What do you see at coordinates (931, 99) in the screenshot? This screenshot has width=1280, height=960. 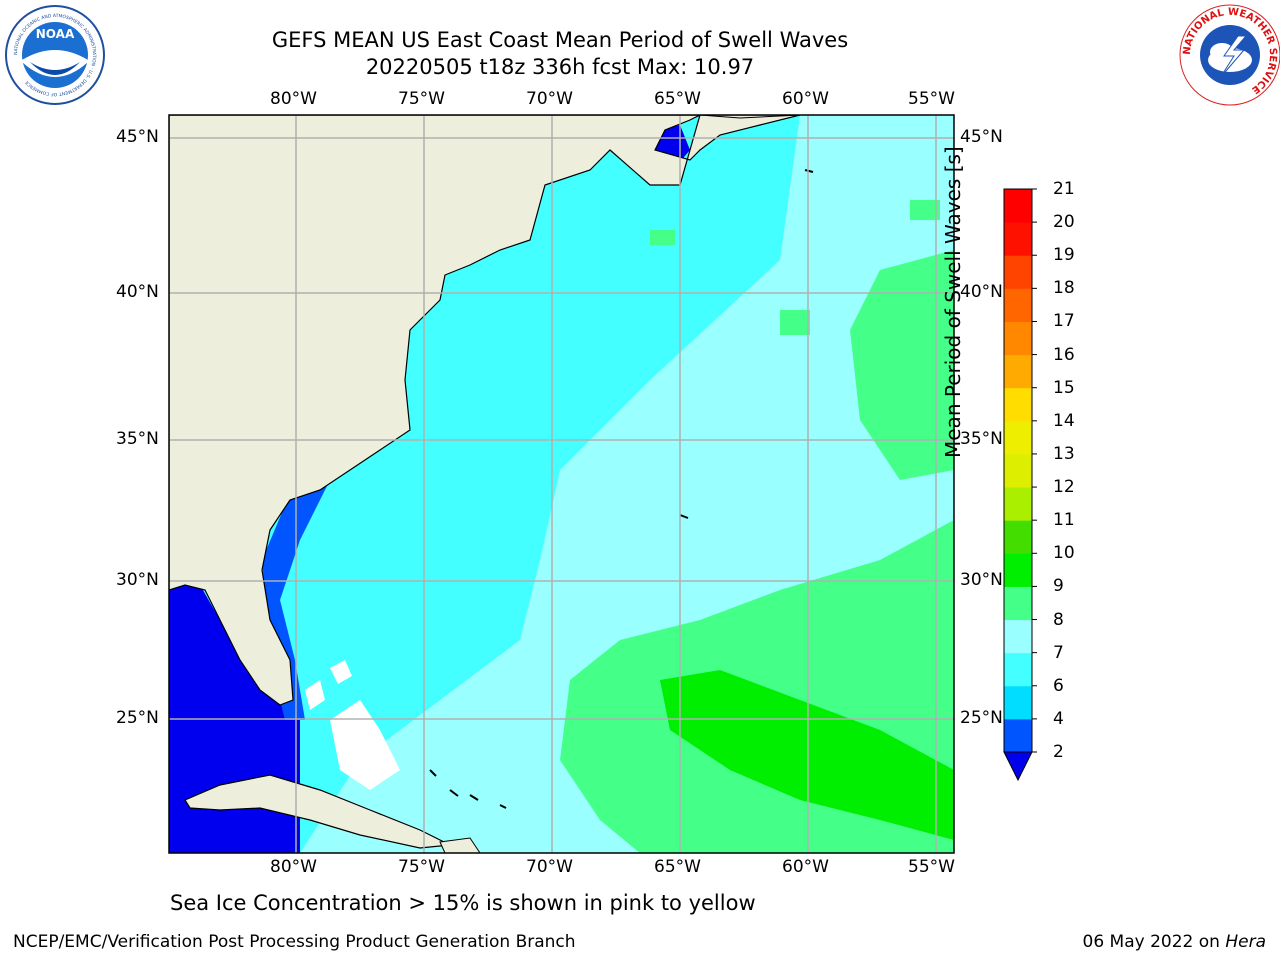 I see `lon-label-top: 55°W` at bounding box center [931, 99].